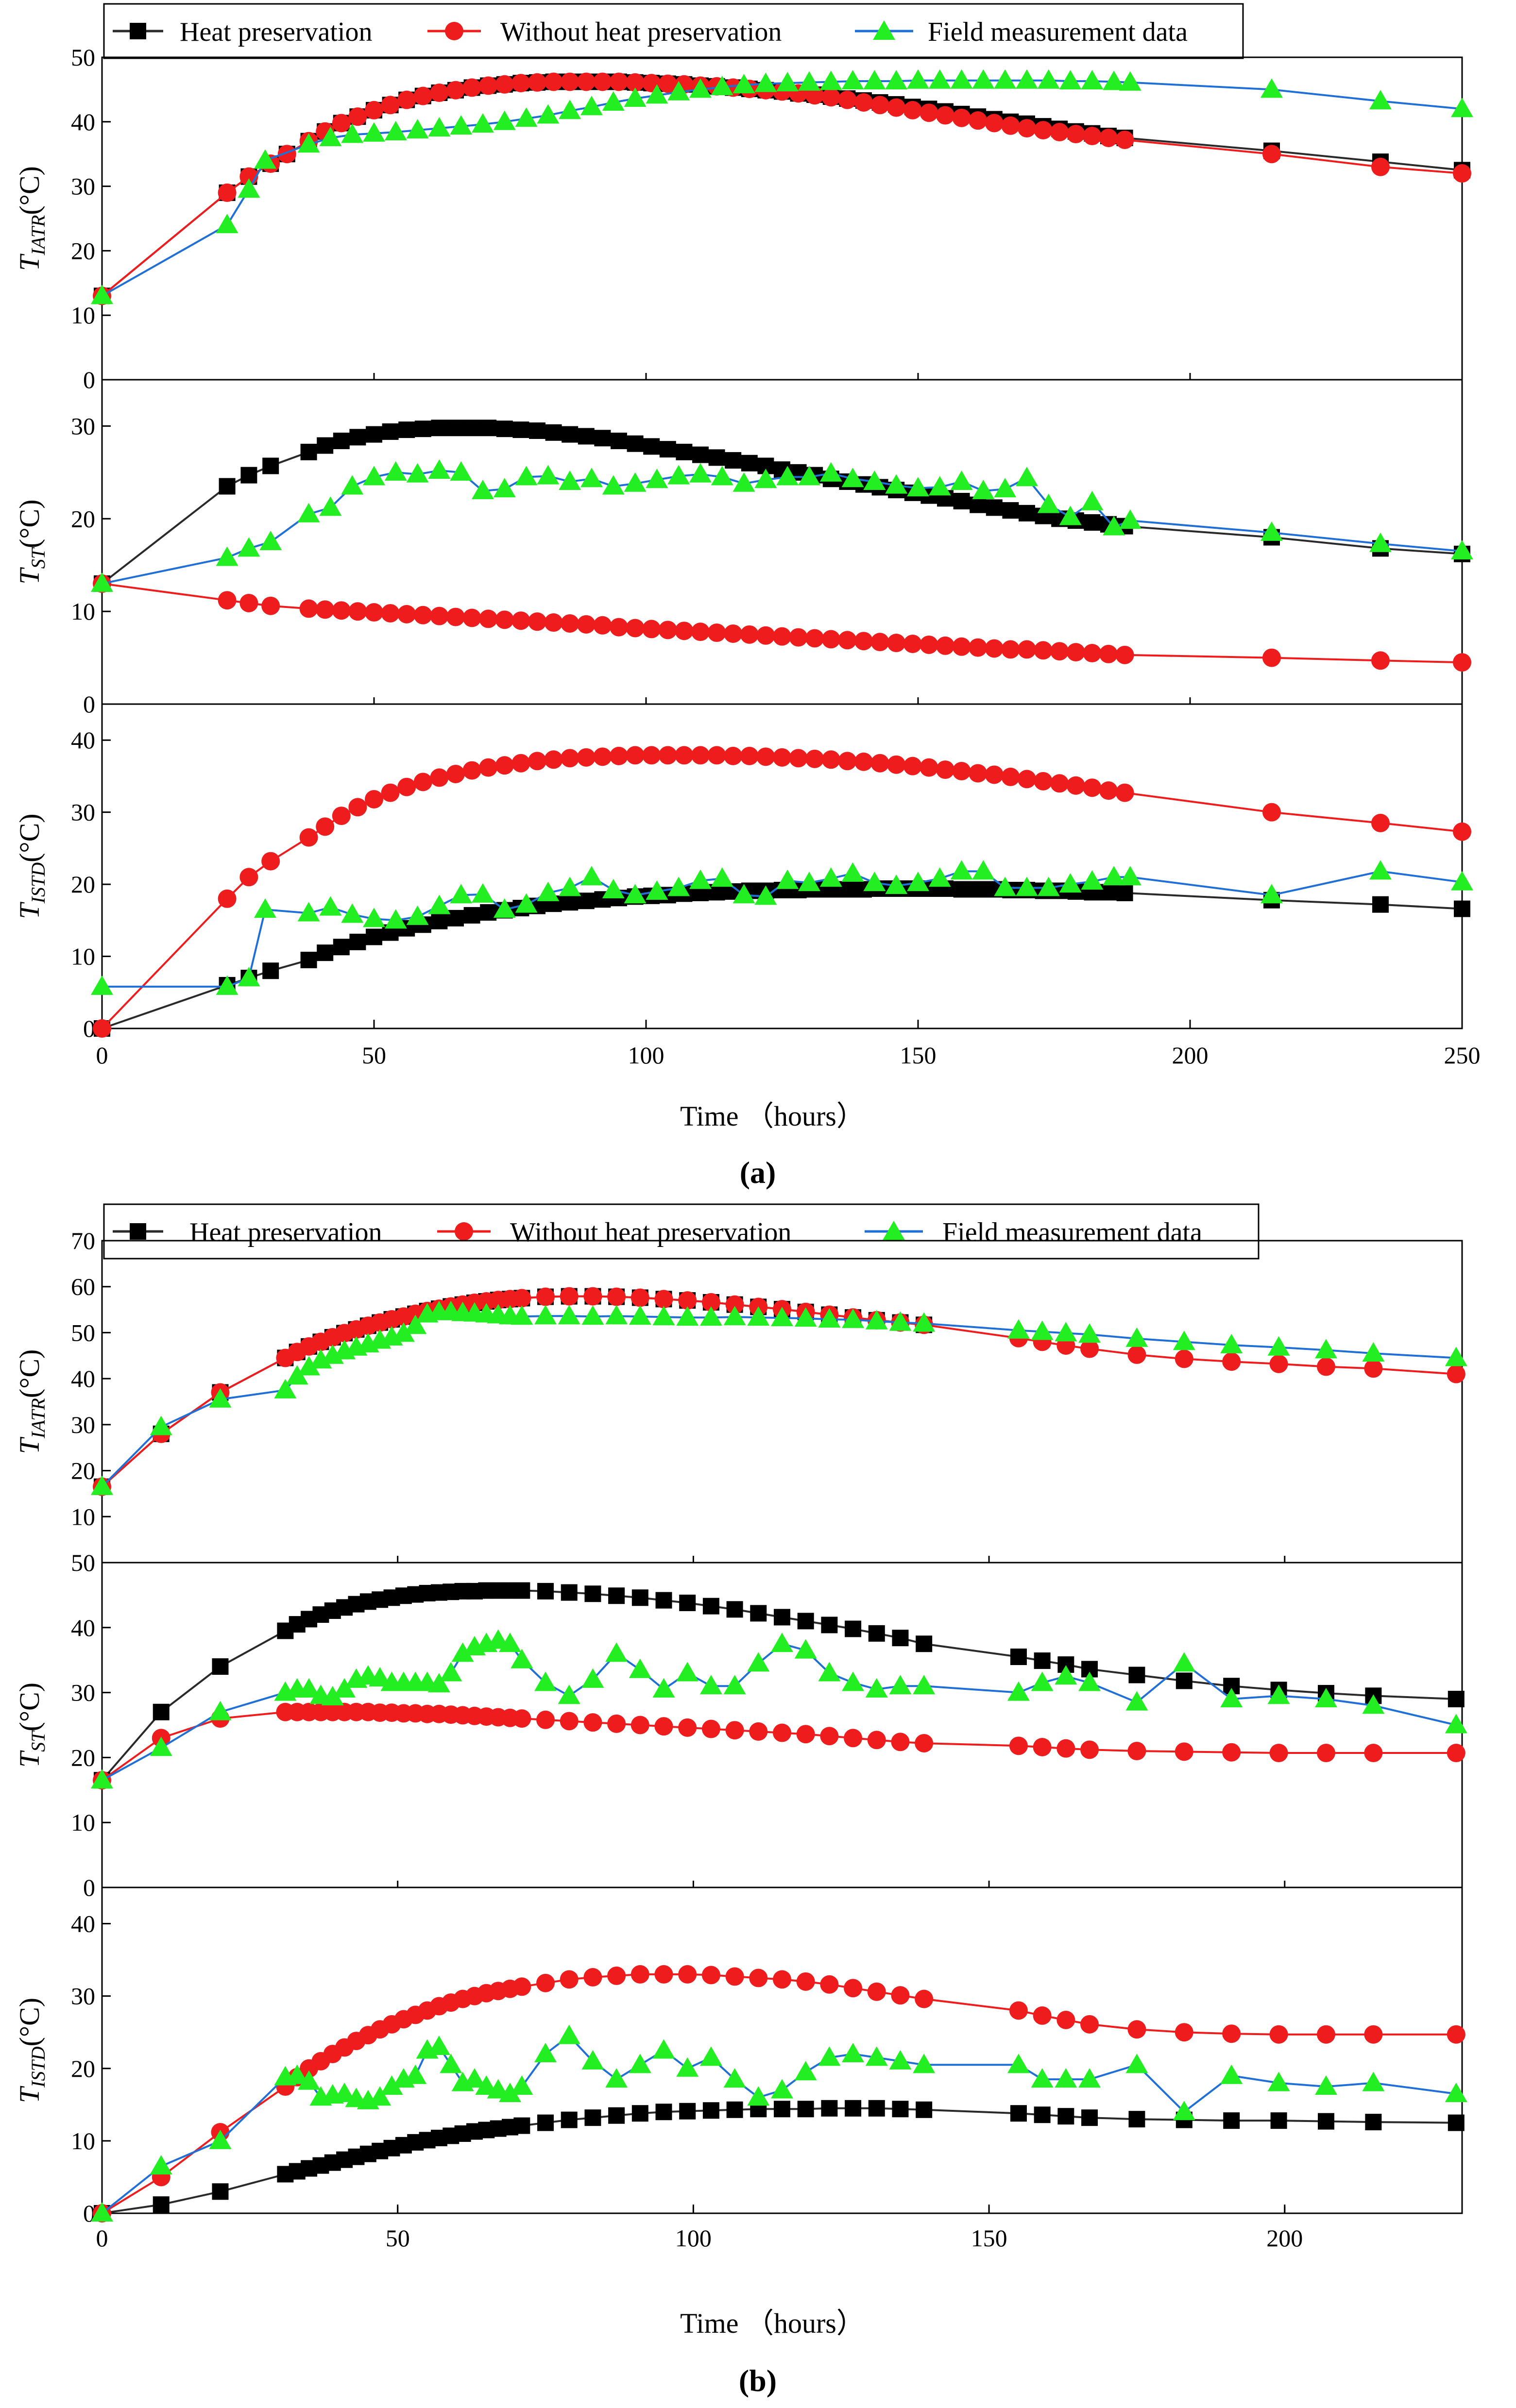 The width and height of the screenshot is (1516, 2408). I want to click on legend-b-without-label: Without heat preservation, so click(650, 1232).